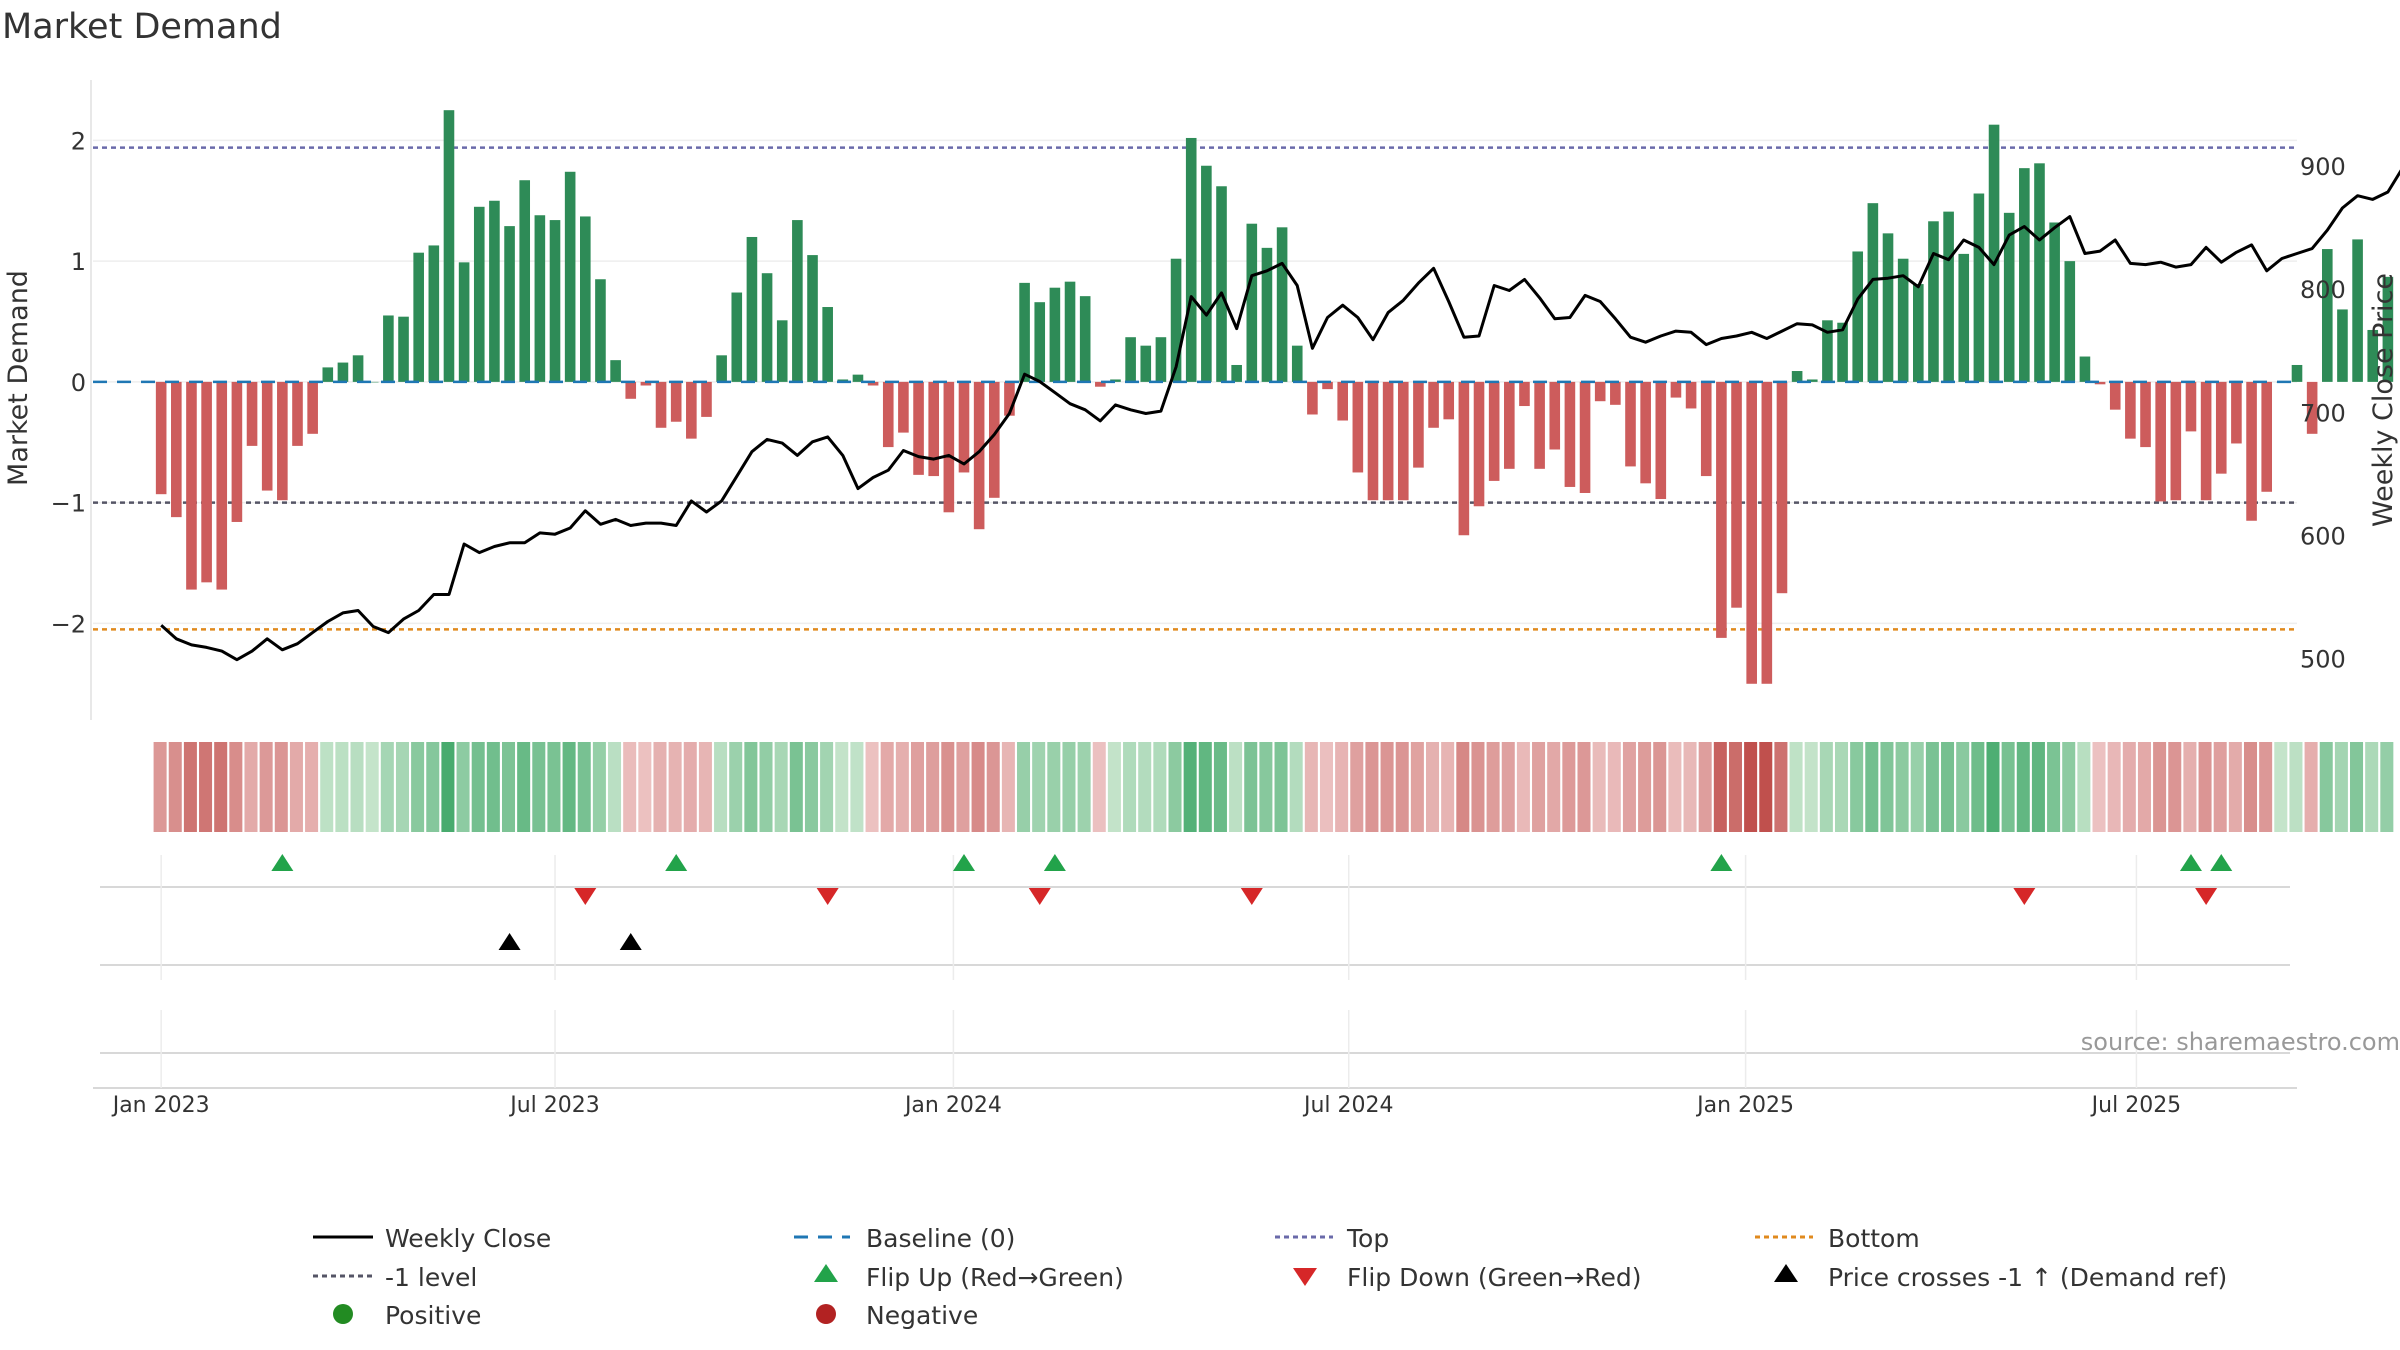  Describe the element at coordinates (904, 1238) in the screenshot. I see `legend-baseline: Baseline (0)` at that location.